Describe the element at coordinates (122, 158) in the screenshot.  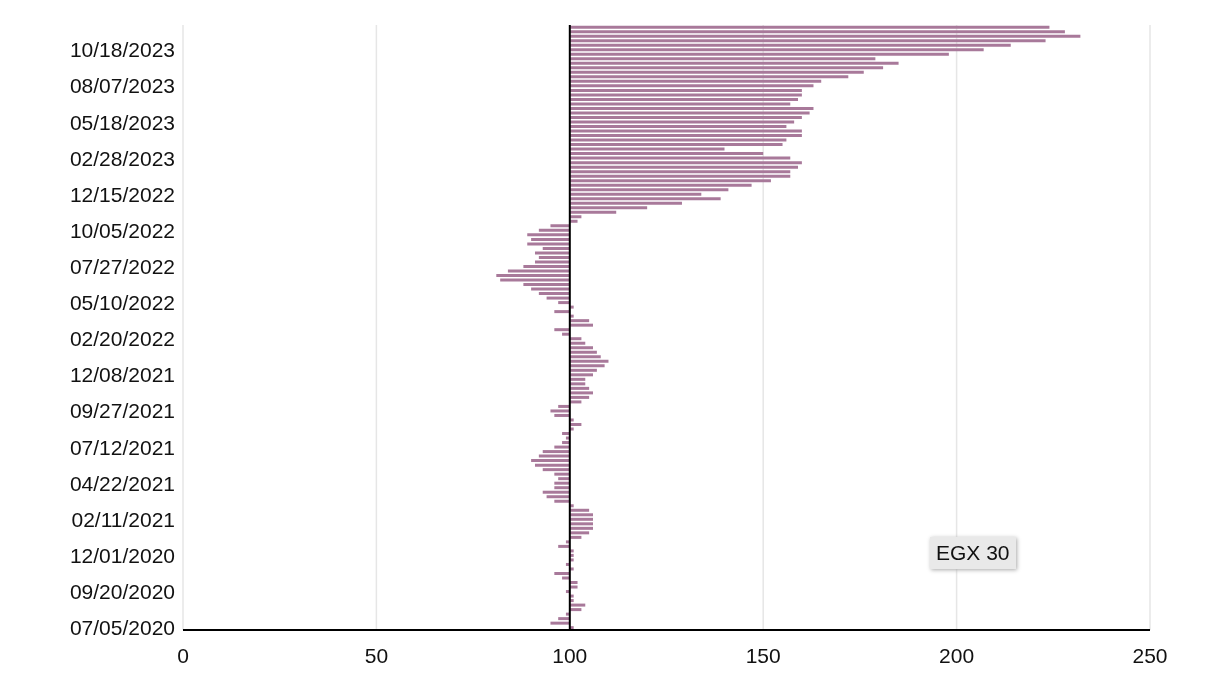
I see `y-tick-label: 02/28/2023` at that location.